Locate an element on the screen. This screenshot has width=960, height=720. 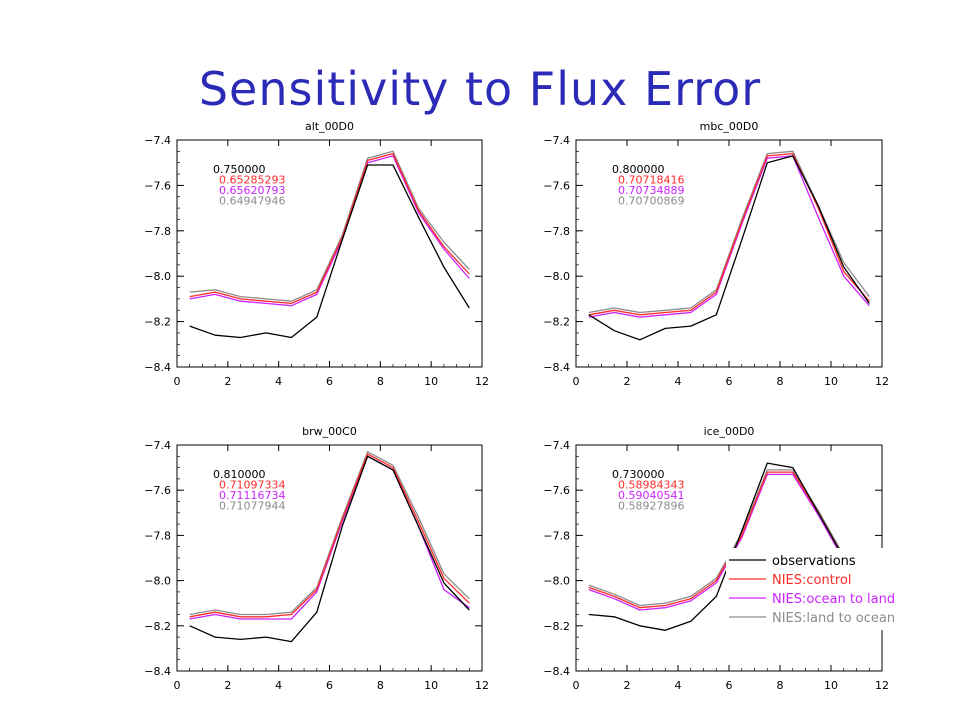
correlation-label: 0.70700869 is located at coordinates (651, 201).